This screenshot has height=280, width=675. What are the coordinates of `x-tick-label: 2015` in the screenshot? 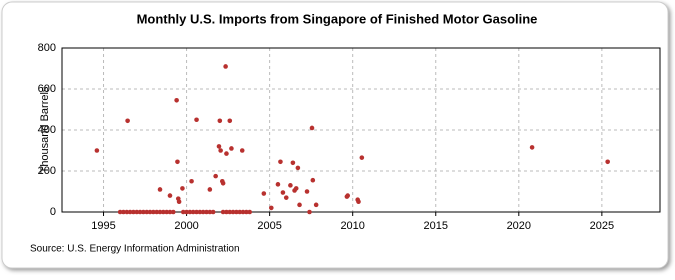 It's located at (436, 226).